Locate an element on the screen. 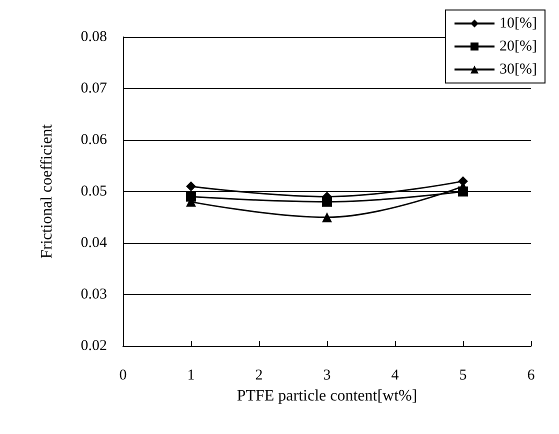 This screenshot has height=434, width=559. y-tick-label: 0.08 is located at coordinates (93, 37).